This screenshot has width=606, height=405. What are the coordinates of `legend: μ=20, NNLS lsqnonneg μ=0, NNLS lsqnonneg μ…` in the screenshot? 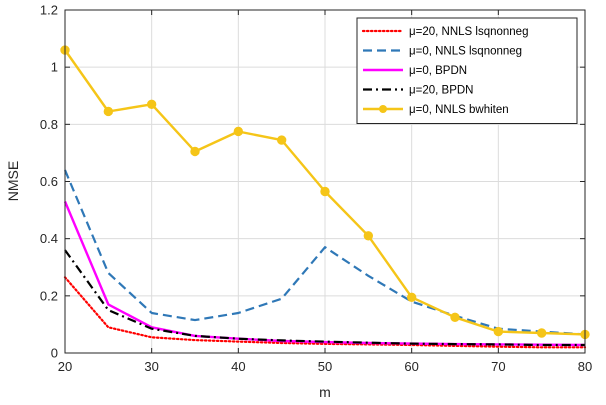 It's located at (467, 70).